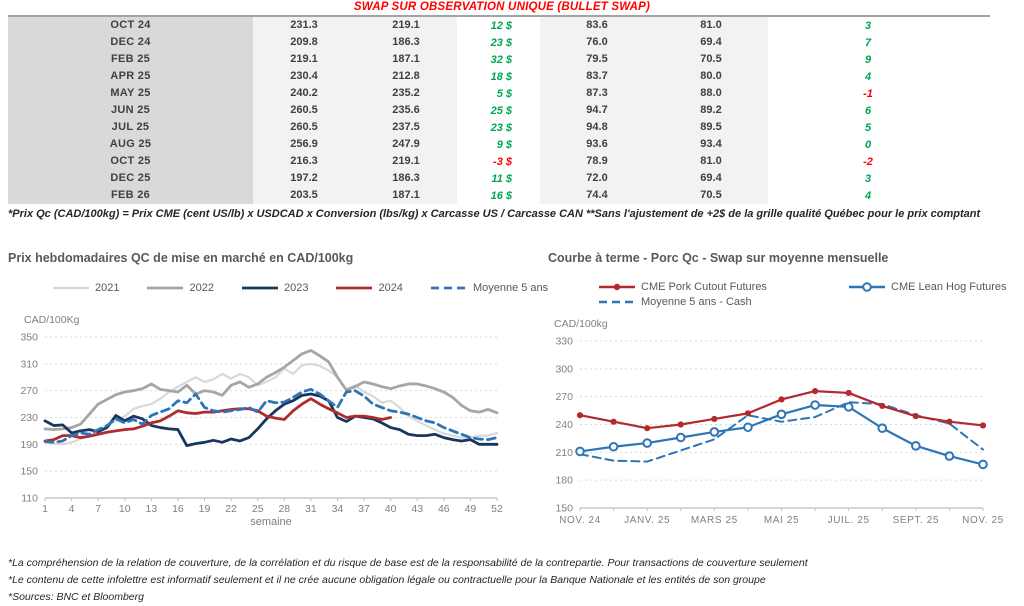 The height and width of the screenshot is (606, 1024). What do you see at coordinates (711, 178) in the screenshot?
I see `cell-us-moyenne: 69.4` at bounding box center [711, 178].